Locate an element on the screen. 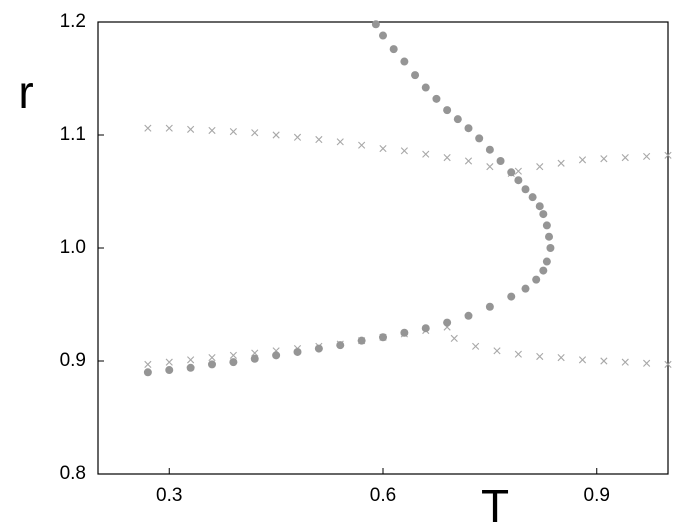  y-tick-label: 1.2 is located at coordinates (73, 21).